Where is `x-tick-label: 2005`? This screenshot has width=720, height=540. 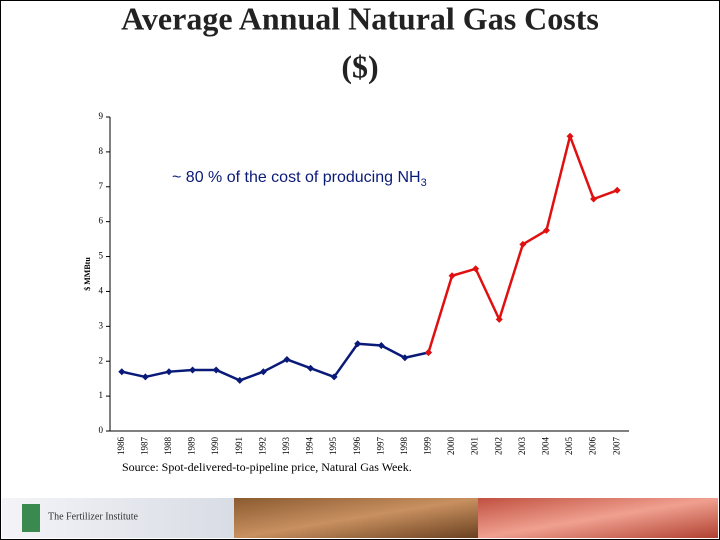
x-tick-label: 2005 is located at coordinates (569, 446).